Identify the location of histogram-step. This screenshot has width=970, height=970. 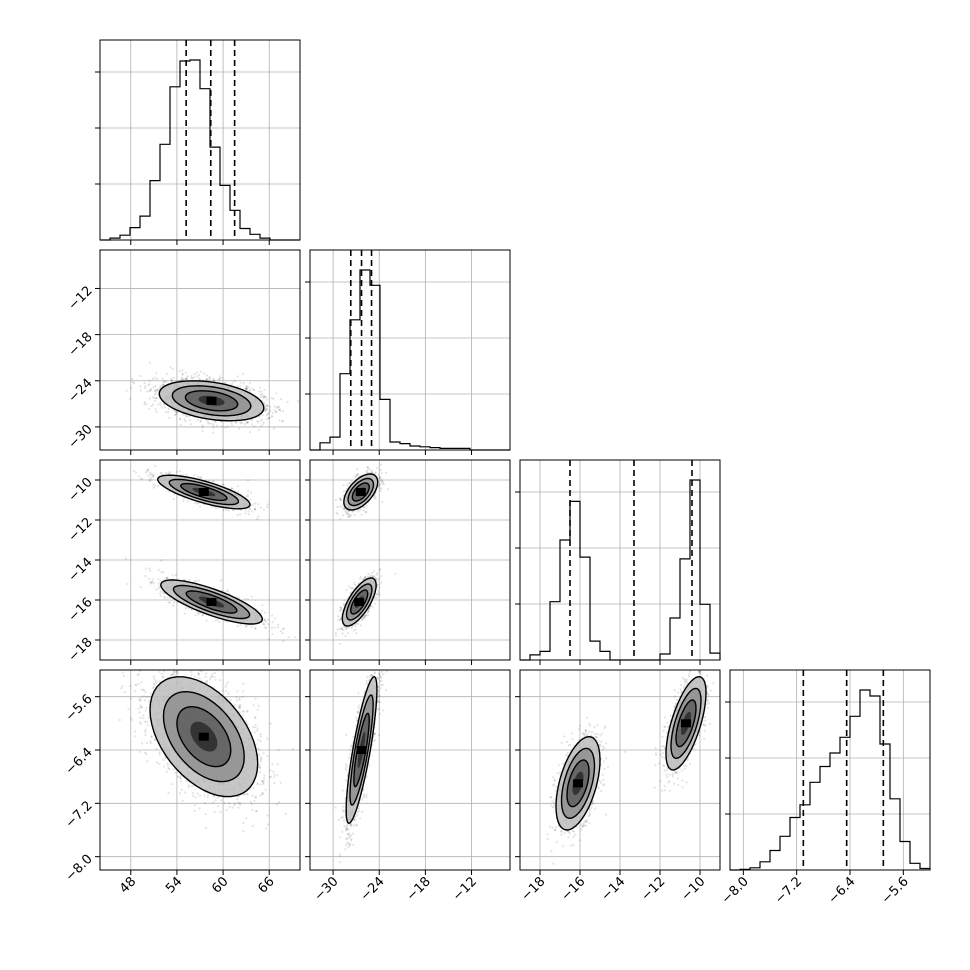
(410, 360).